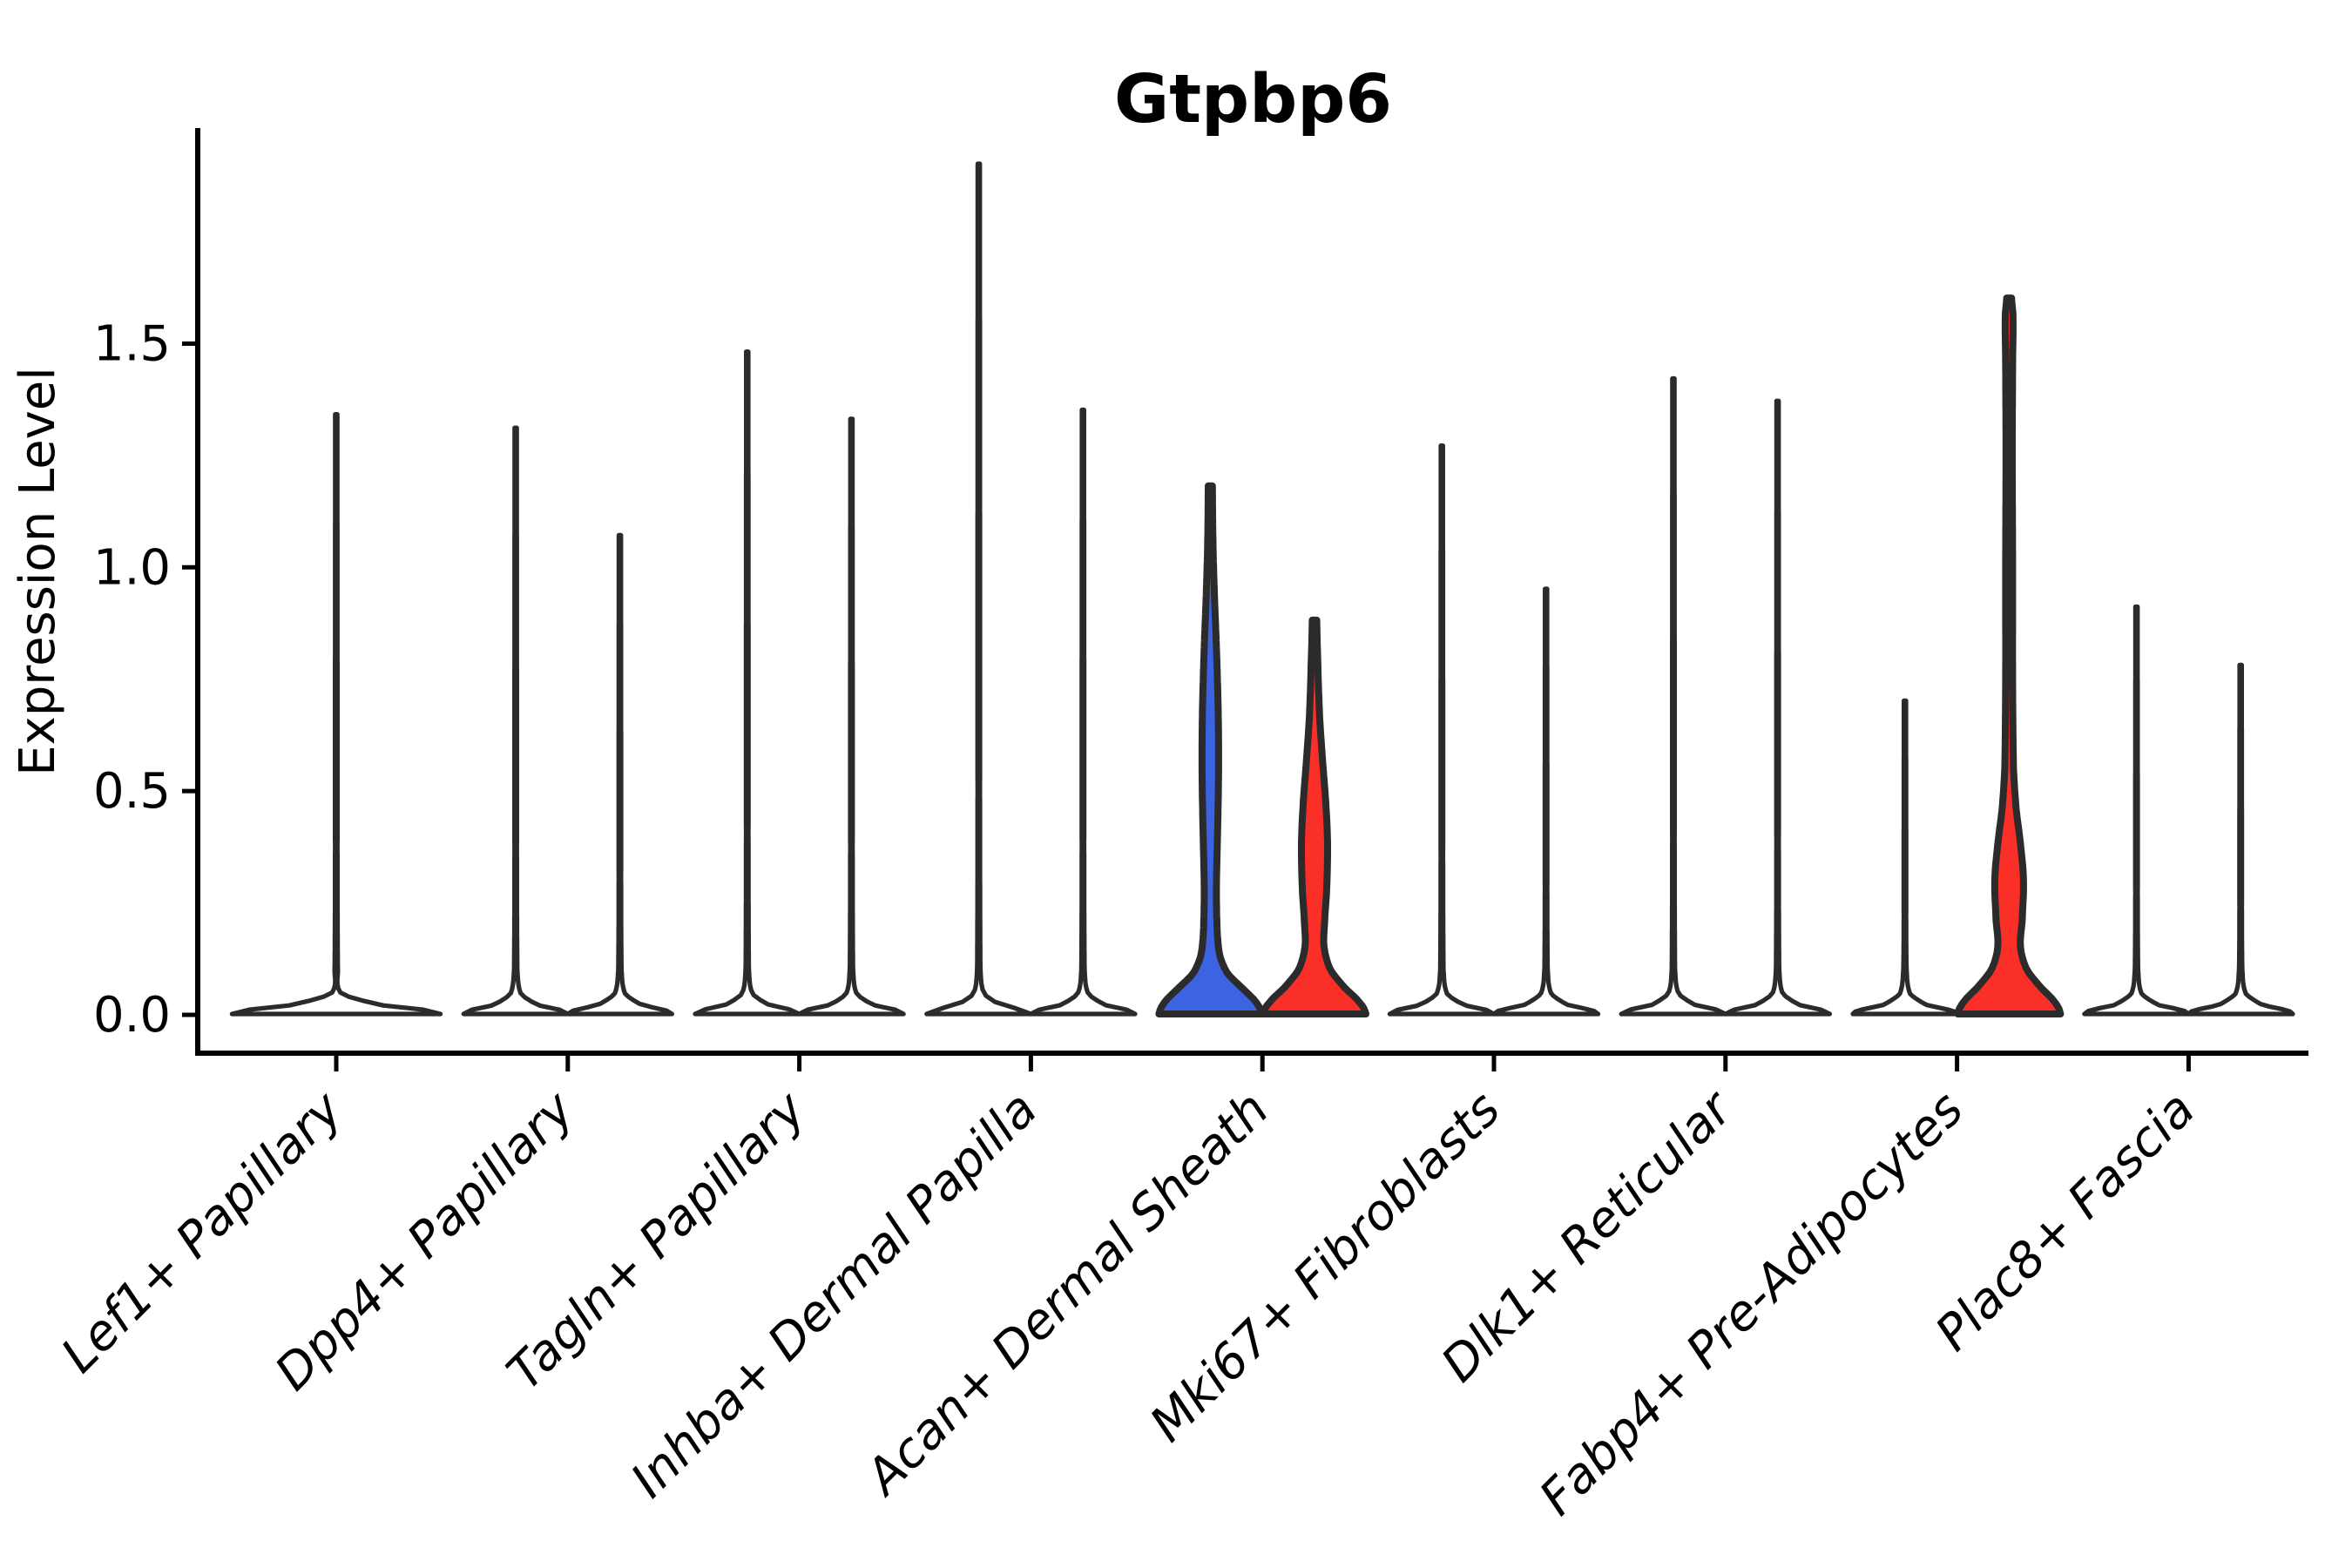  What do you see at coordinates (1777, 707) in the screenshot?
I see `violin-dlk1-reticular-right` at bounding box center [1777, 707].